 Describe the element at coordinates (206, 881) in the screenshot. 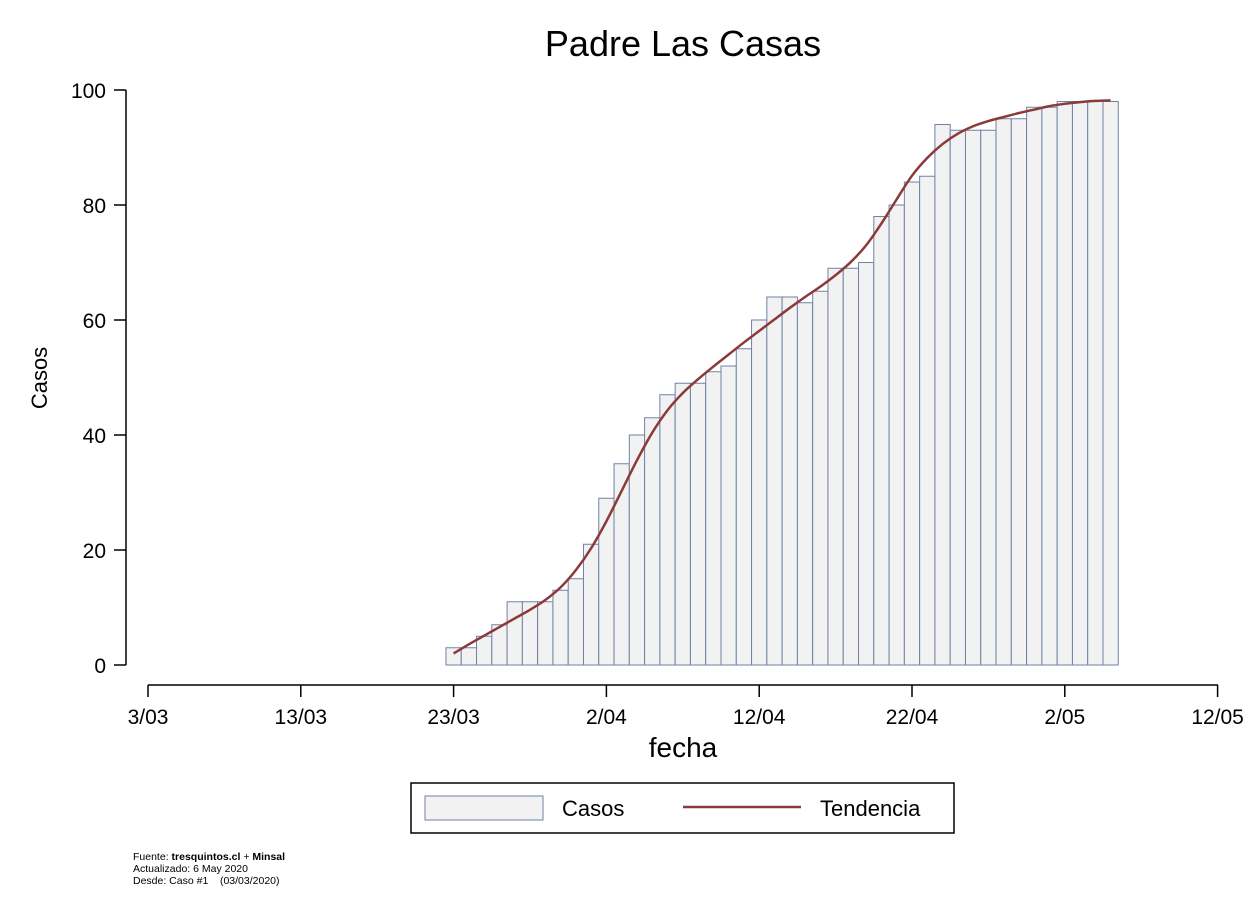

I see `since-line: Desde: Caso #1 (03/03/2020)` at that location.